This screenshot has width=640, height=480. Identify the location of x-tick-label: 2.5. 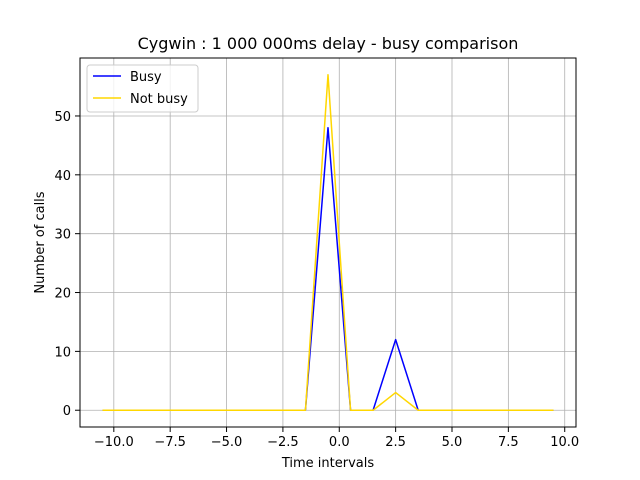
(395, 442).